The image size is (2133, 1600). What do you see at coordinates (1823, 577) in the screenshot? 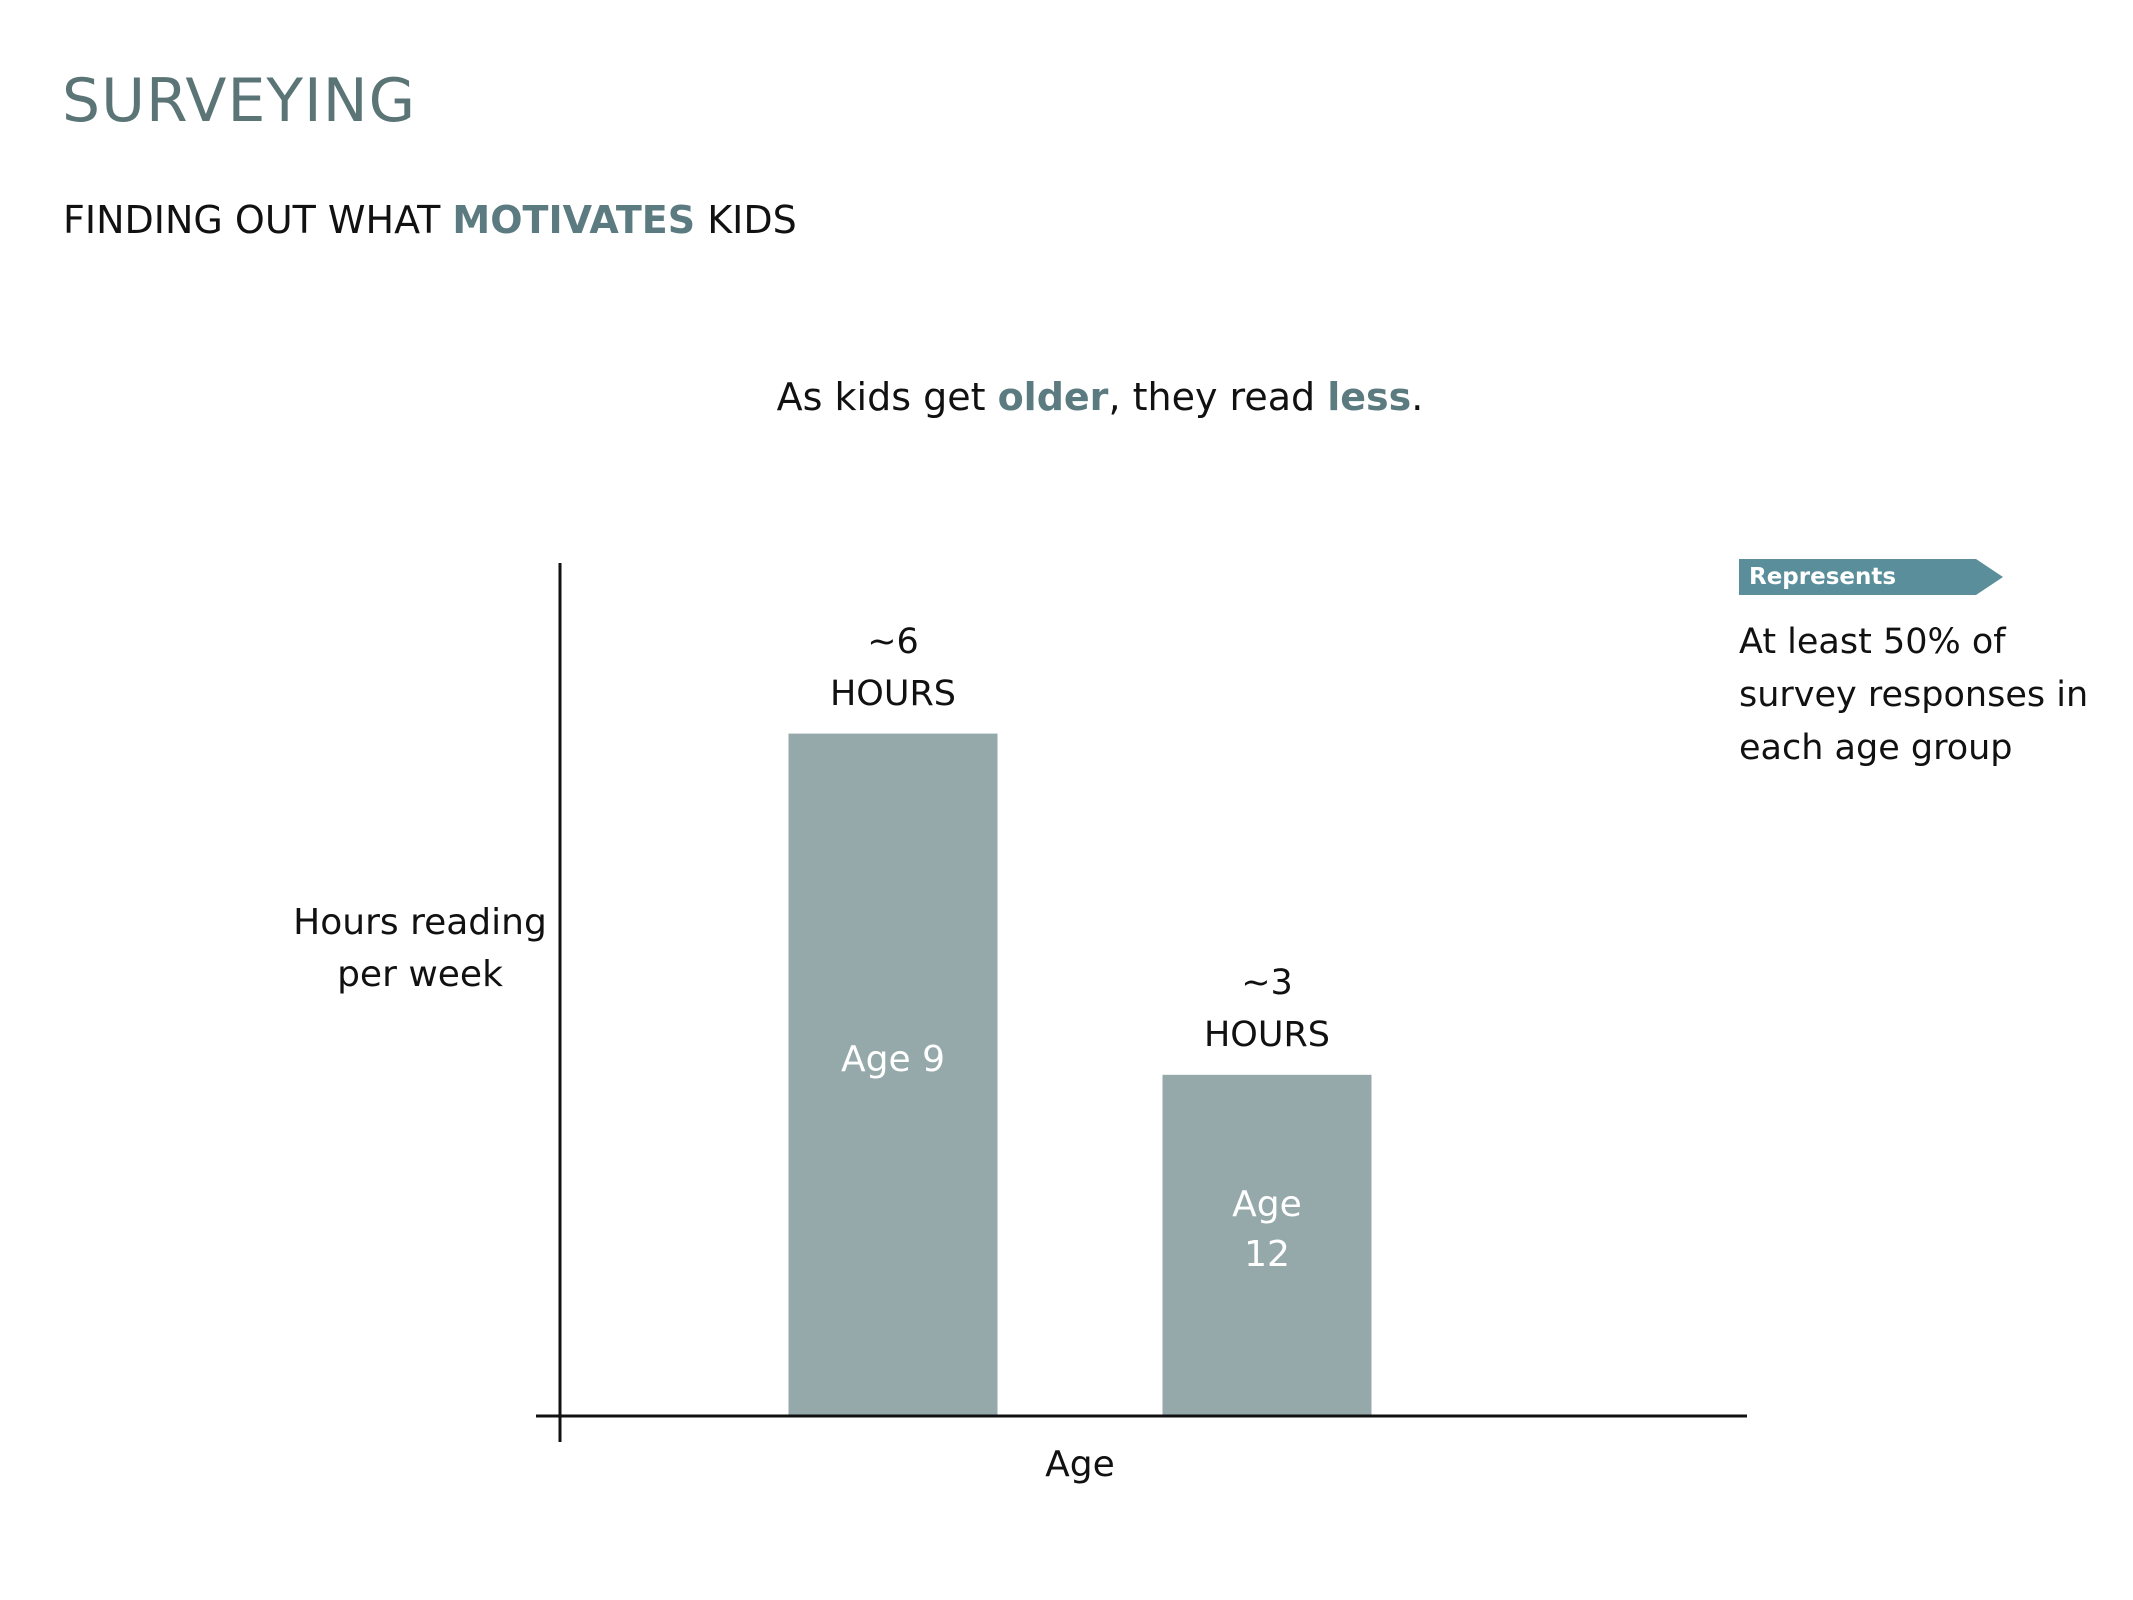
I see `legend-tag-text: Represents` at bounding box center [1823, 577].